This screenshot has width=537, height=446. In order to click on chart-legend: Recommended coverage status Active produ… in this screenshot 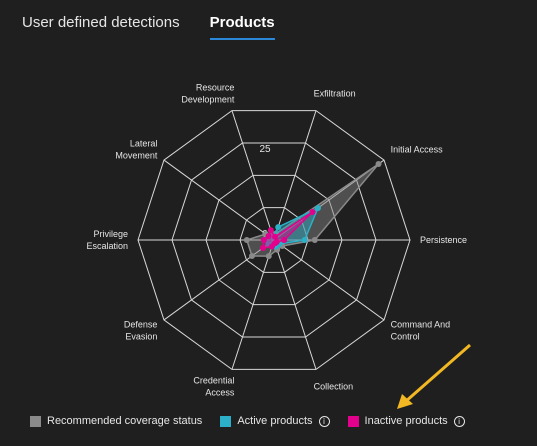, I will do `click(256, 421)`.